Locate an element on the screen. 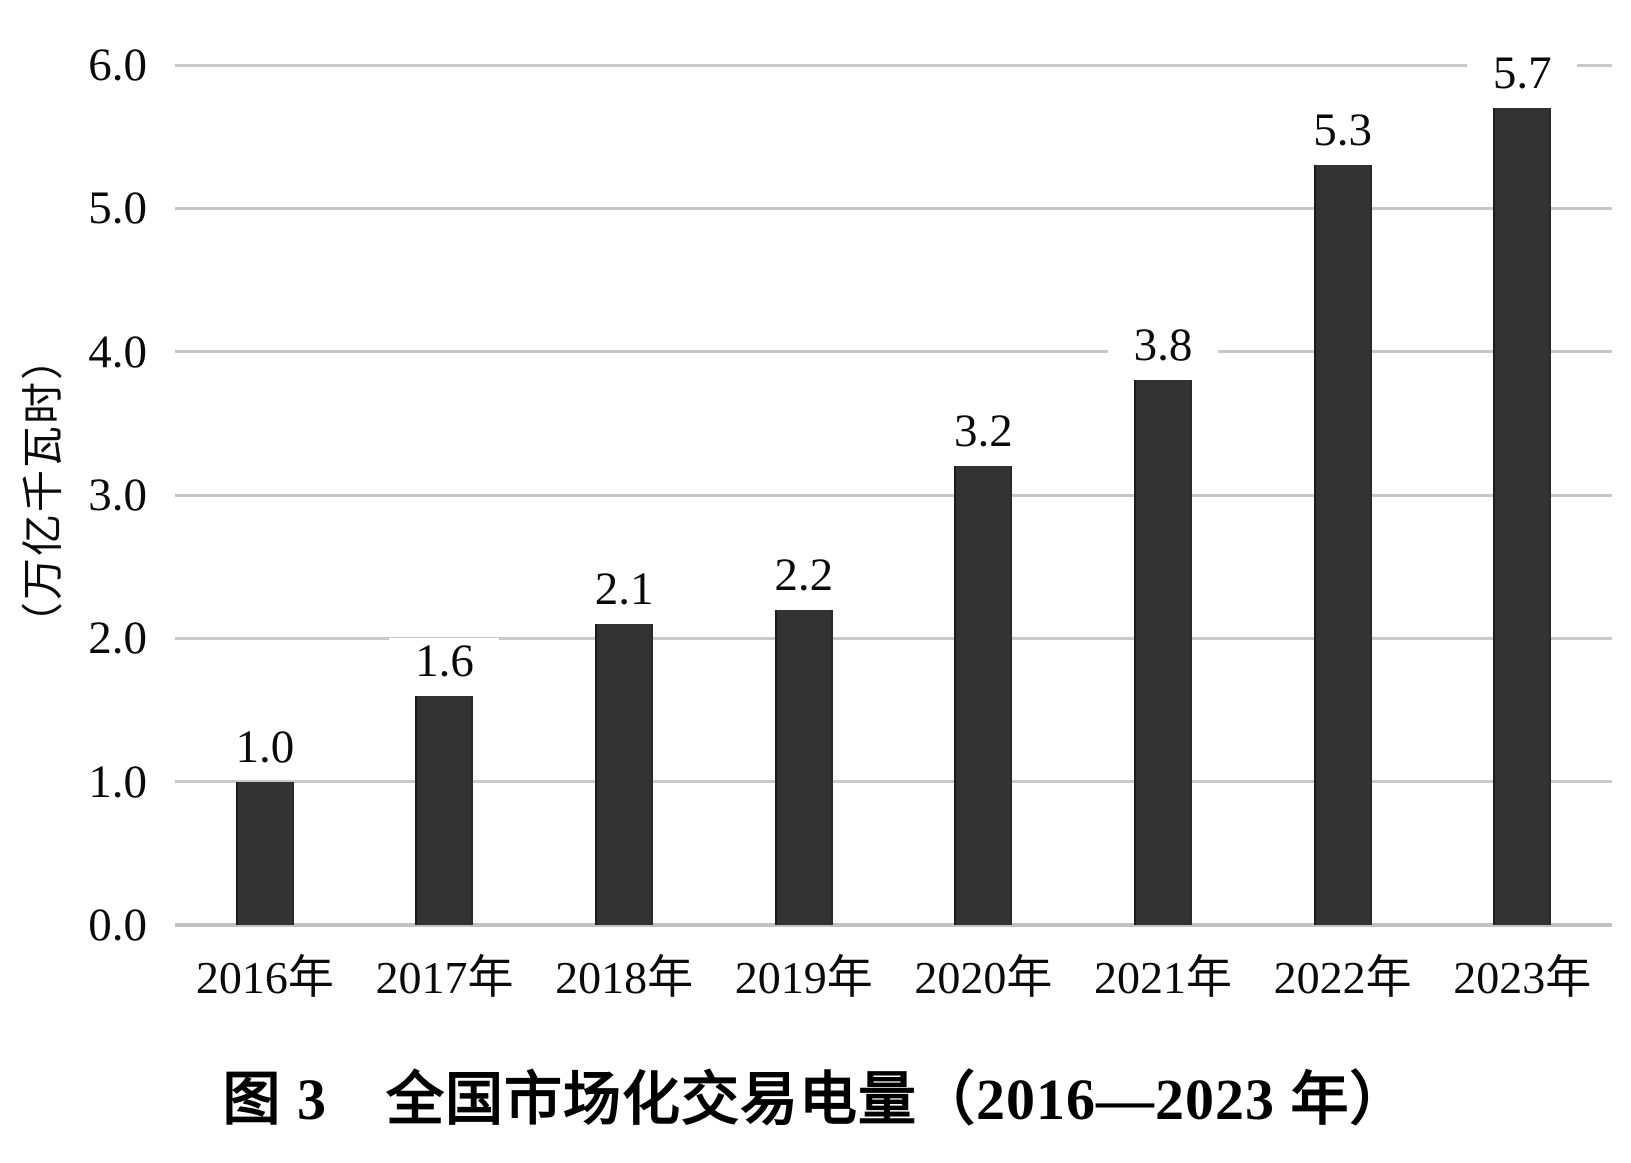  bar-value-label: 3.8 is located at coordinates (1162, 345).